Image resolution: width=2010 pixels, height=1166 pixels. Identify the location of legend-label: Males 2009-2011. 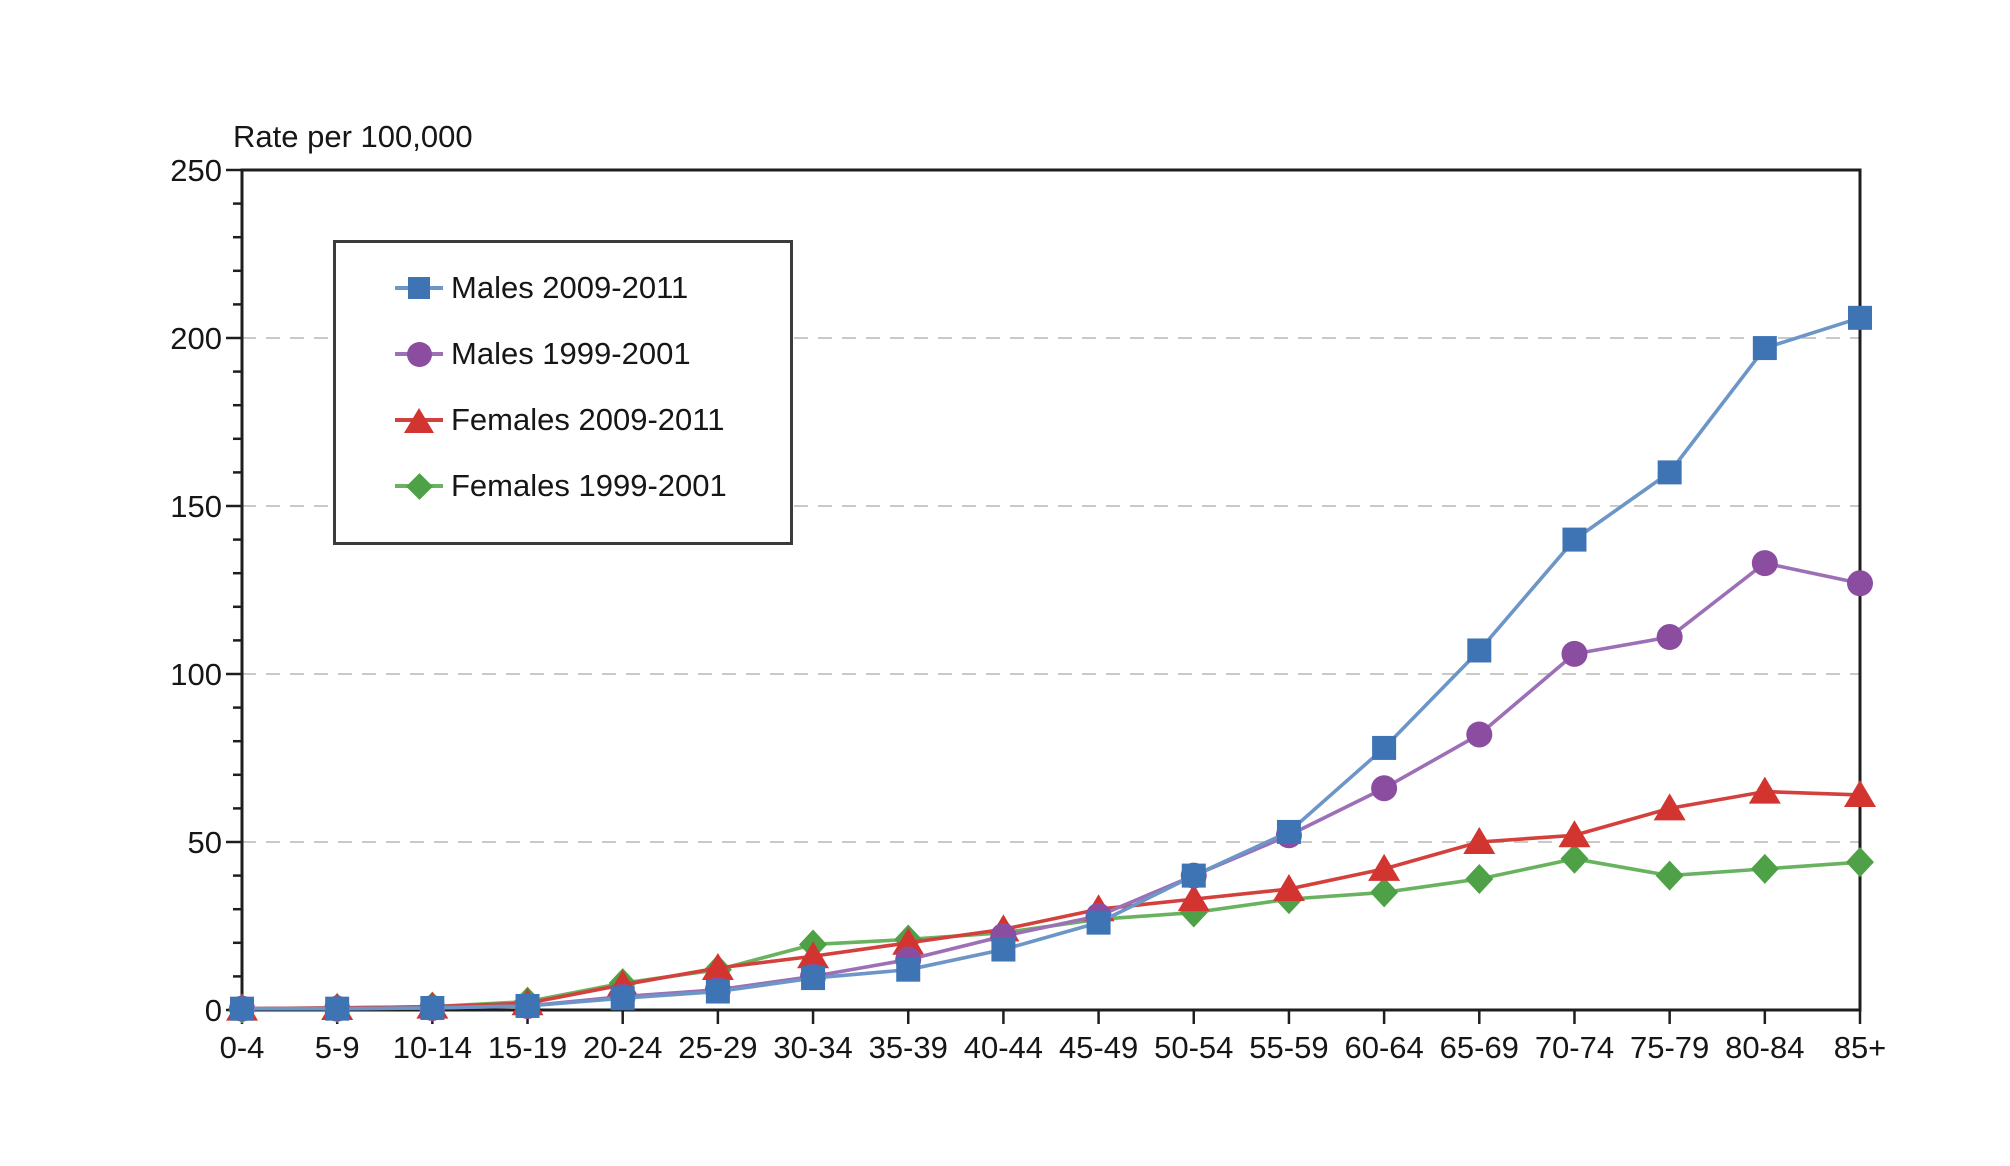
(570, 287).